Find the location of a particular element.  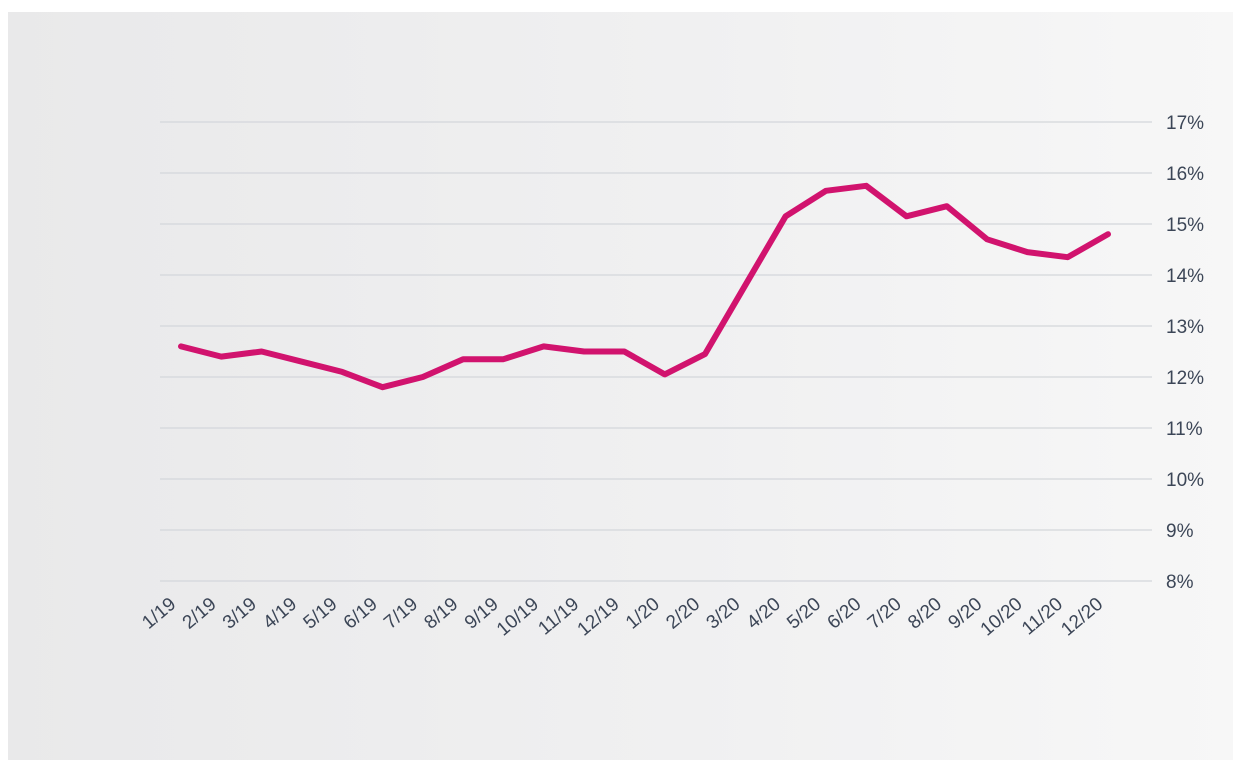

x-tick-label: 10/20 is located at coordinates (1002, 617).